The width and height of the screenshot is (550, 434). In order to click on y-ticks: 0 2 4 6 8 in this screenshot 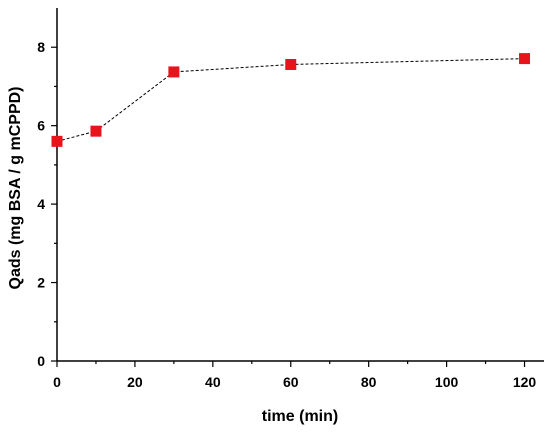, I will do `click(47, 204)`.